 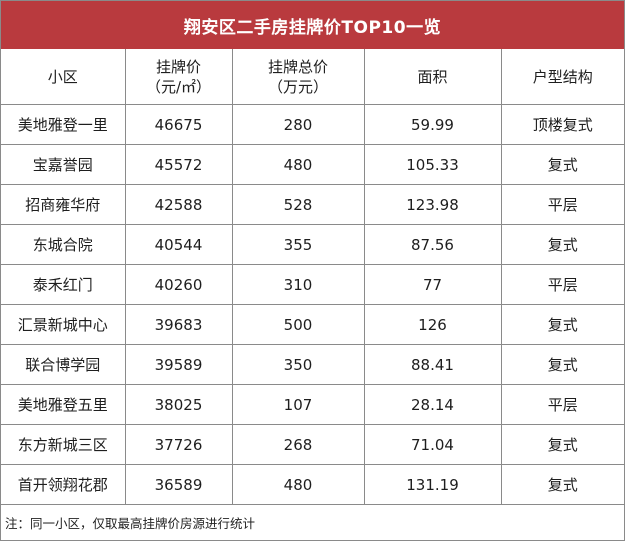 What do you see at coordinates (562, 124) in the screenshot?
I see `cell-layout-type: 顶楼复式` at bounding box center [562, 124].